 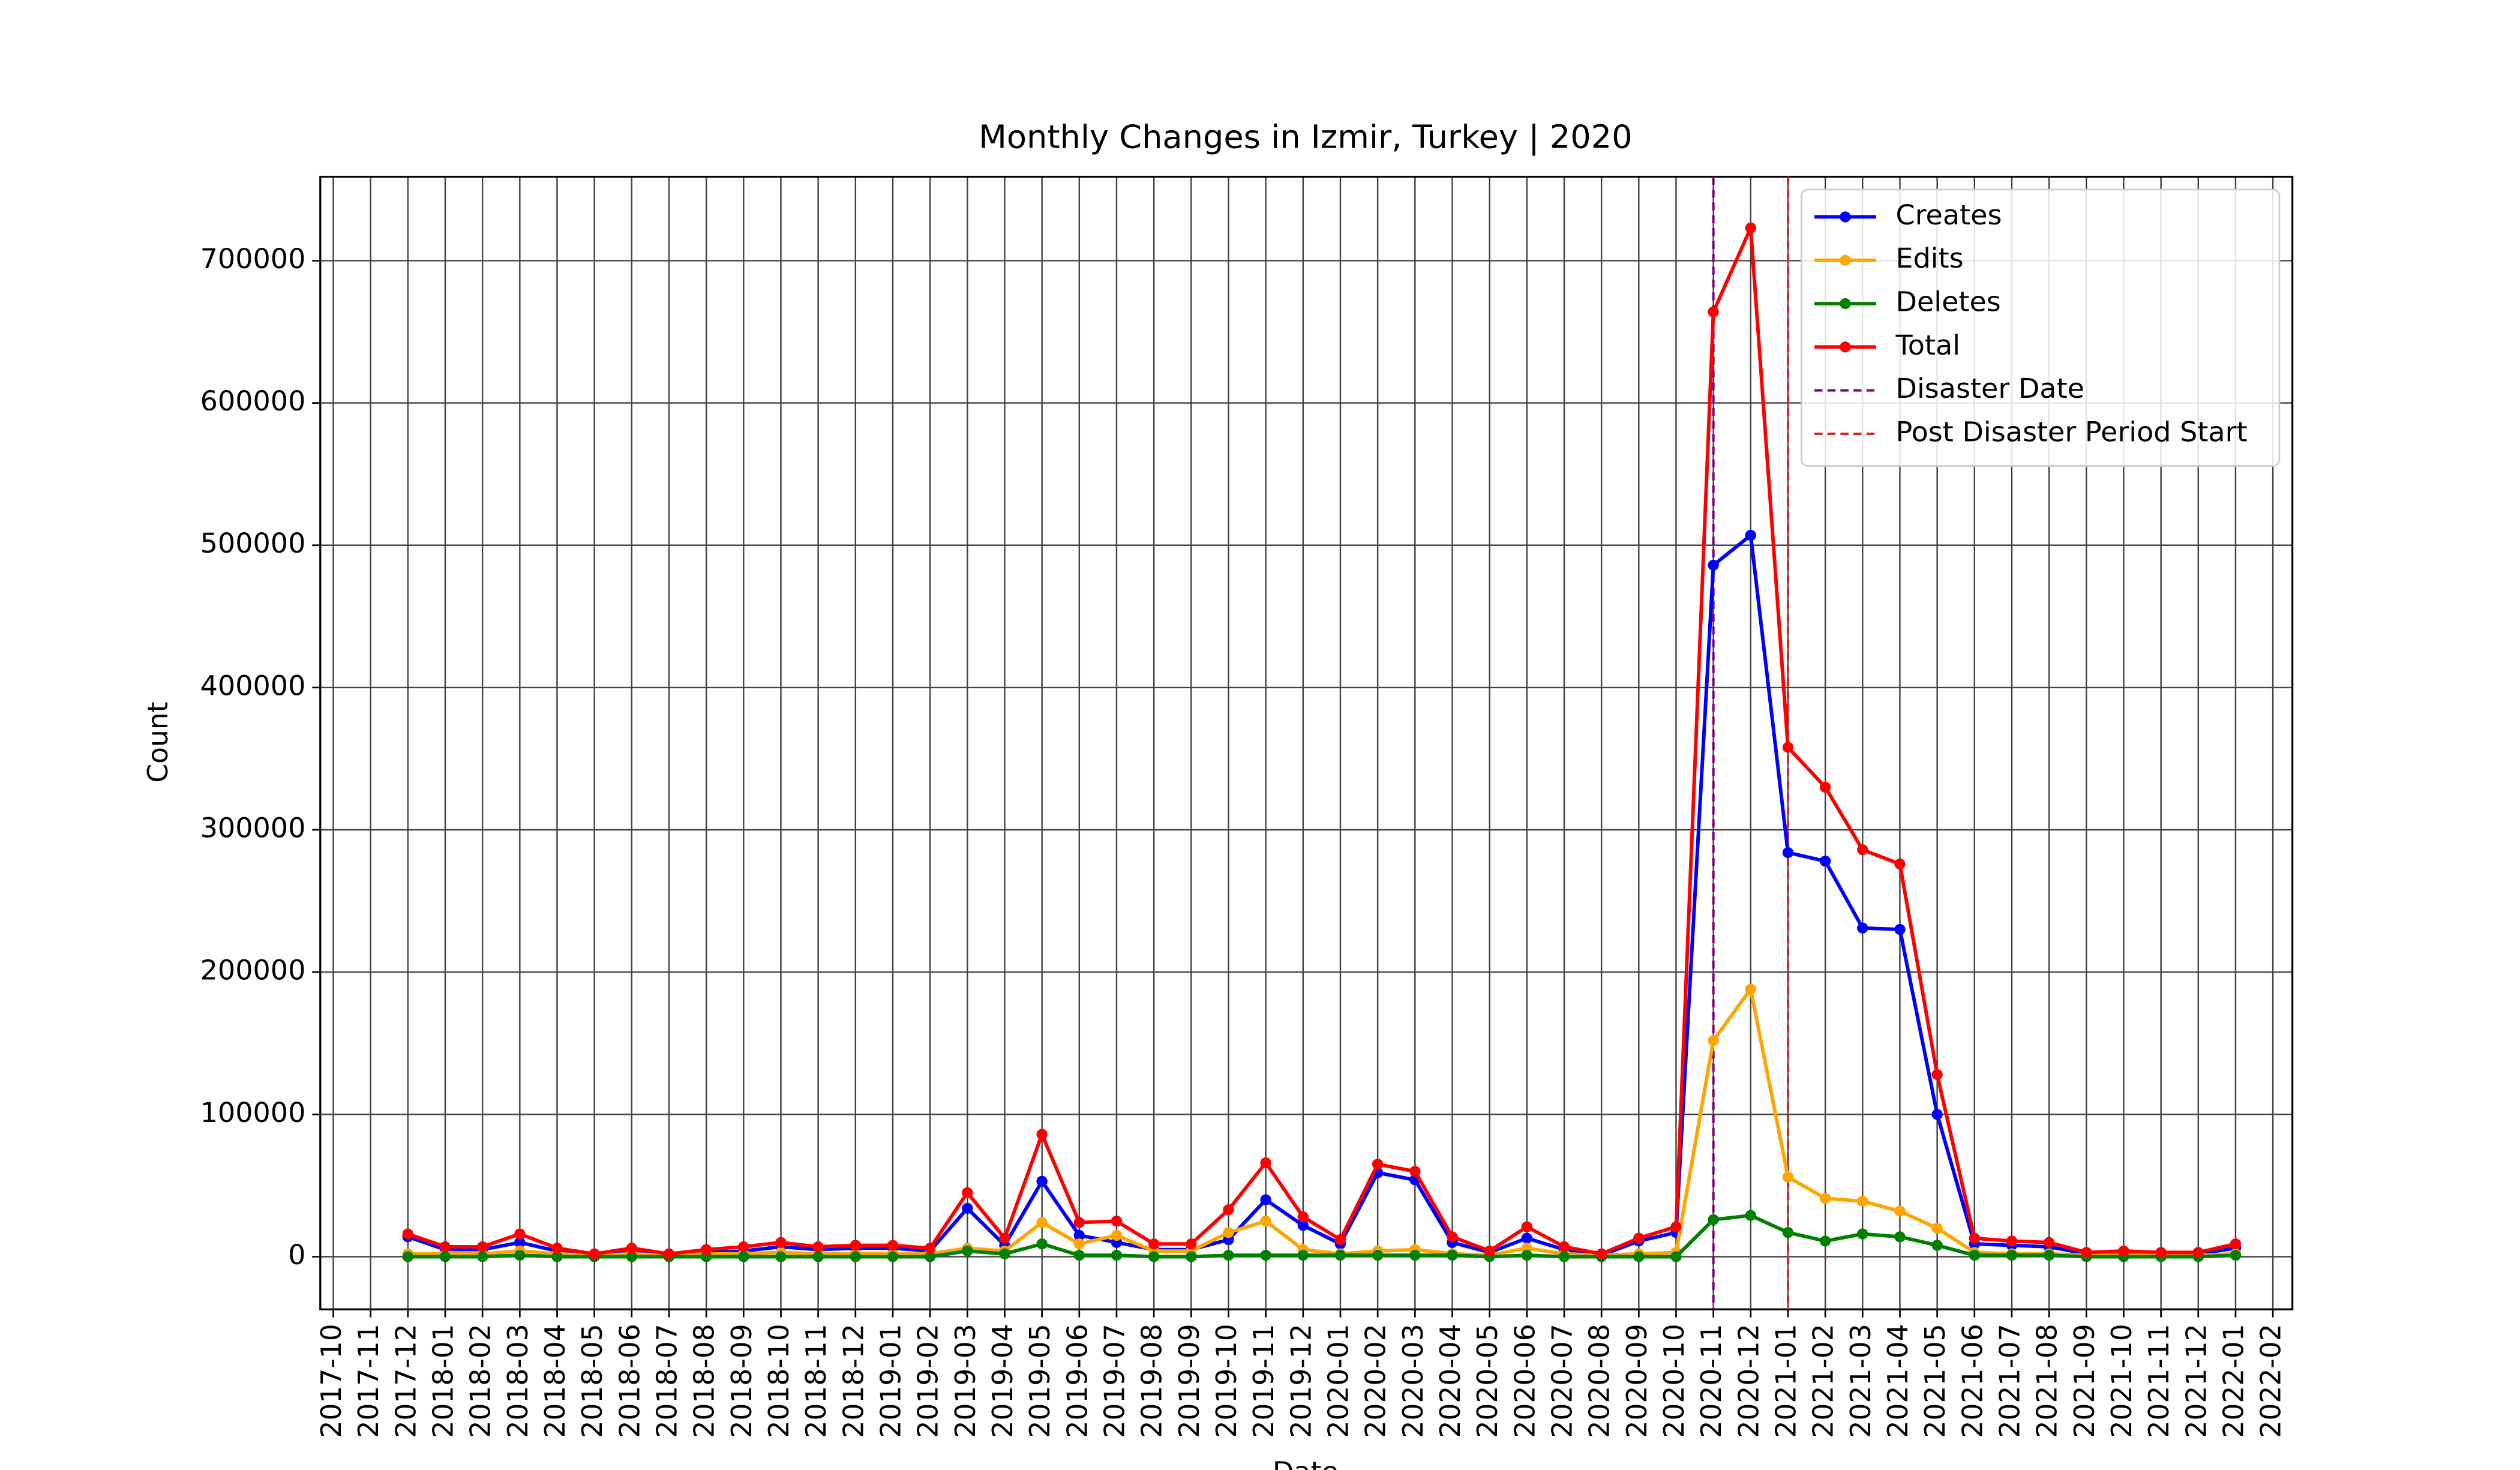 What do you see at coordinates (253, 970) in the screenshot?
I see `y-tick-label: 200000` at bounding box center [253, 970].